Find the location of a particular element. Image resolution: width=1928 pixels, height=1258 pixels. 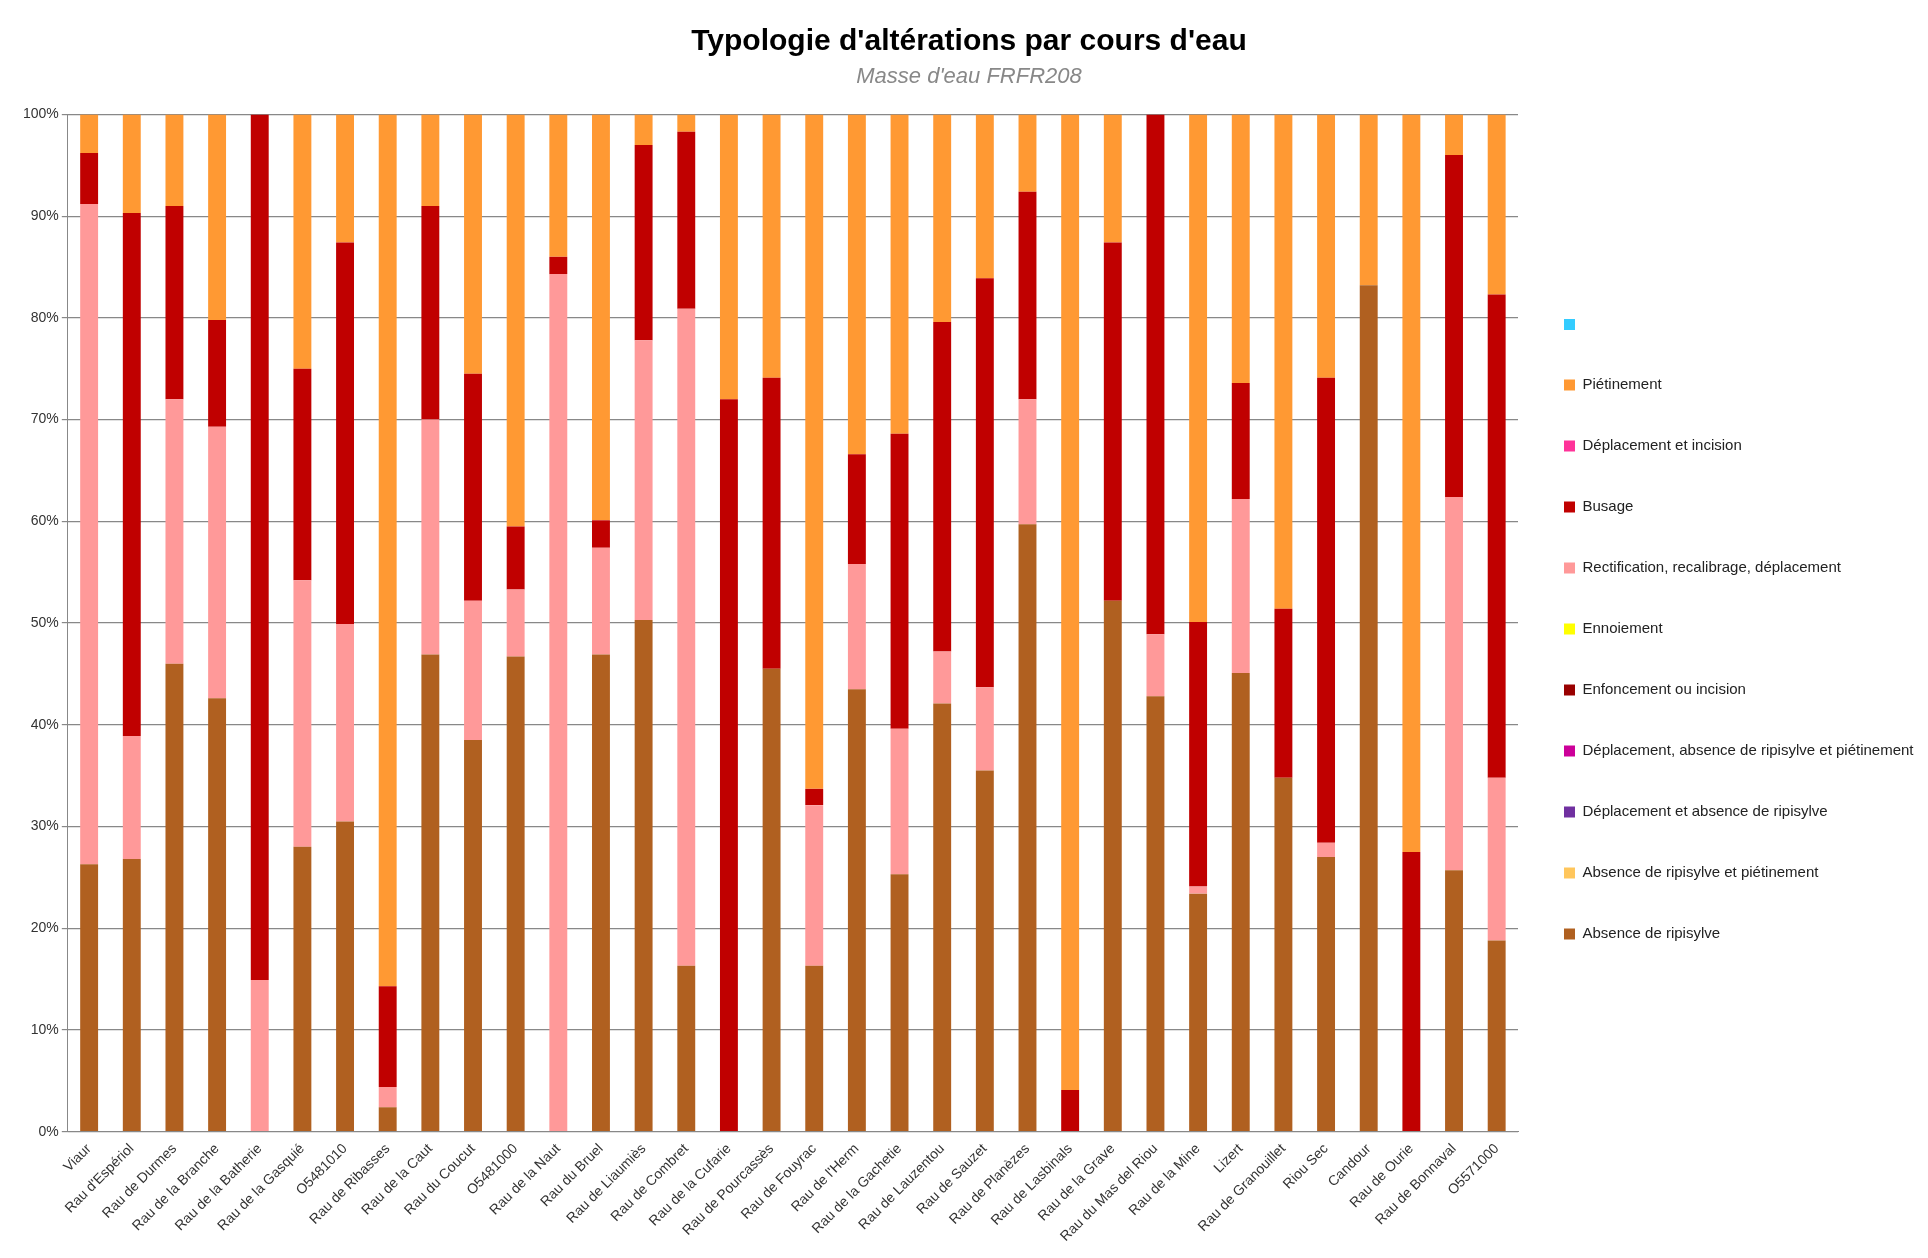

y-tick-label: 30% is located at coordinates (44, 825).